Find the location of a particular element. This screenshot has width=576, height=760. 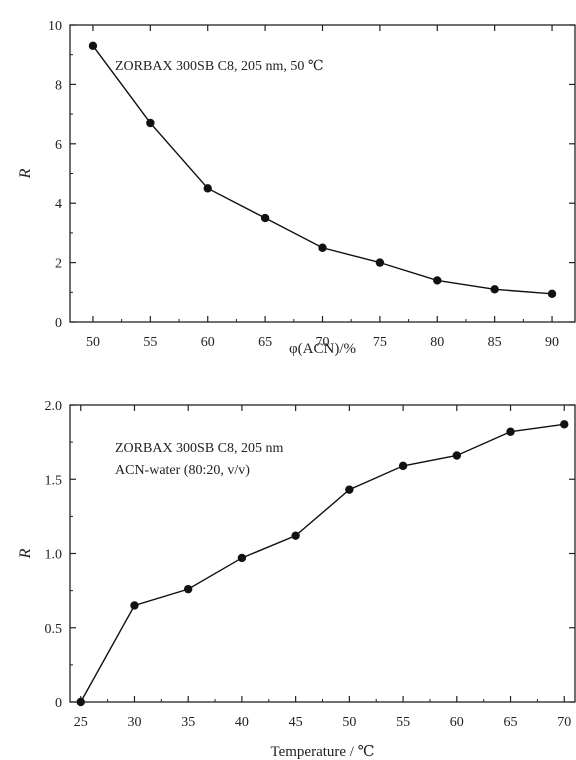

y-tick-label: 6 is located at coordinates (58, 145).